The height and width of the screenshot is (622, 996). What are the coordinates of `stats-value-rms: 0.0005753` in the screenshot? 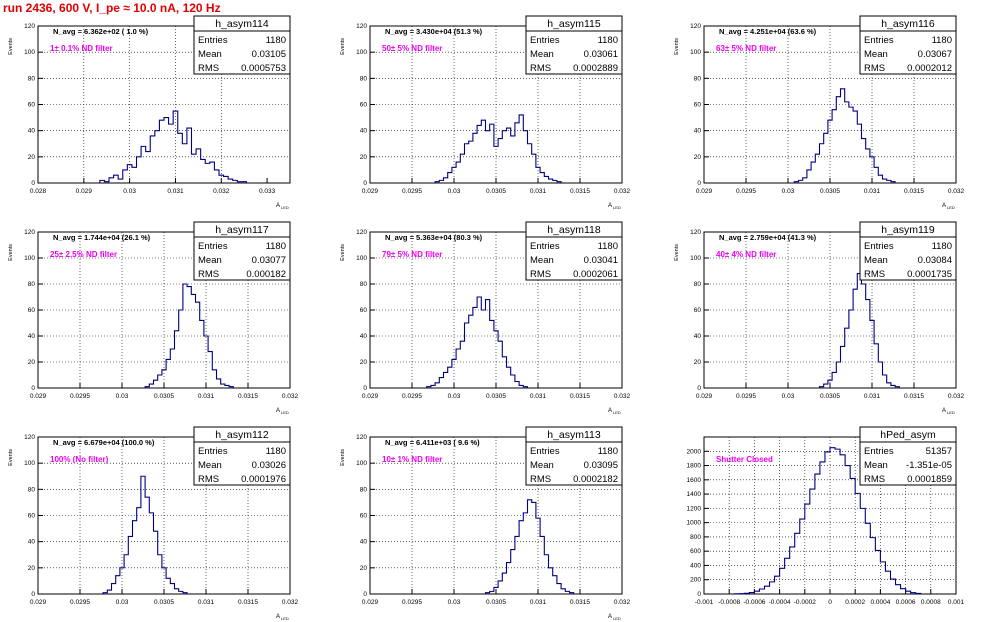 It's located at (263, 68).